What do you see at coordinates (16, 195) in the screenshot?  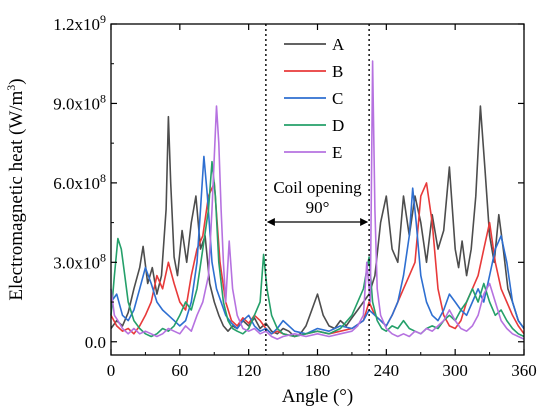 I see `y-axis-title-base: Electromagnetic heat (W/m` at bounding box center [16, 195].